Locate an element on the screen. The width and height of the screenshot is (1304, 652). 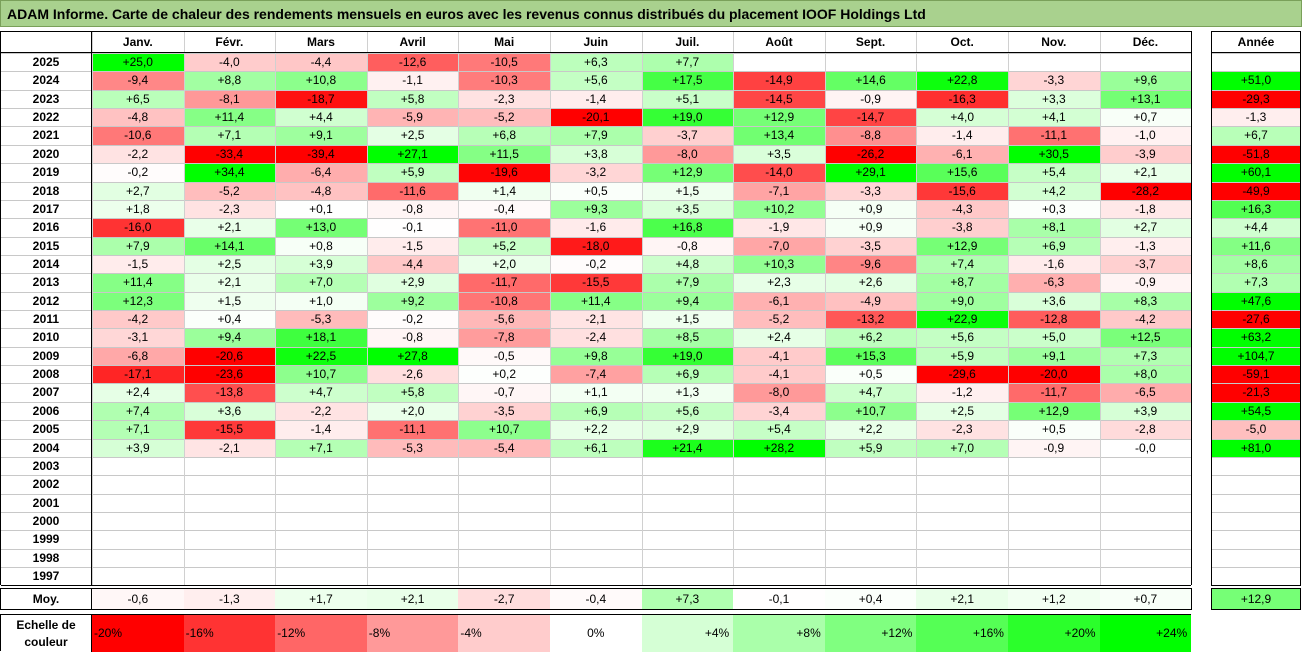
heatmap-cell: +2,6 is located at coordinates (870, 282).